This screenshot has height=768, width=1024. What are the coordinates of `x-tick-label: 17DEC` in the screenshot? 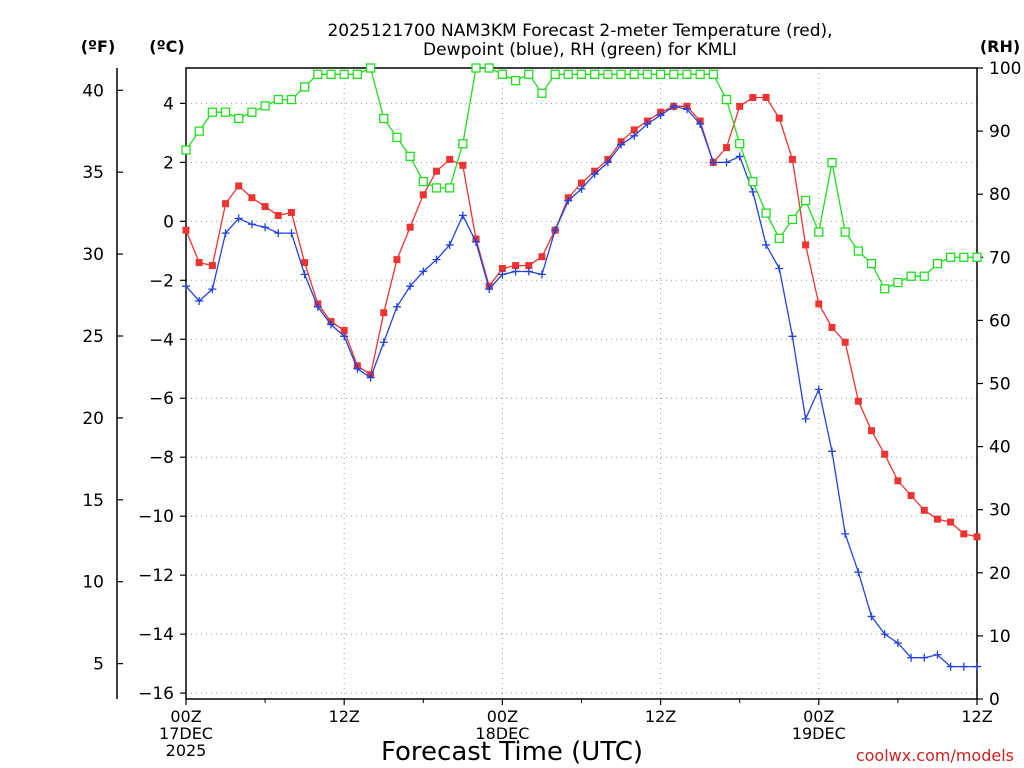 It's located at (186, 733).